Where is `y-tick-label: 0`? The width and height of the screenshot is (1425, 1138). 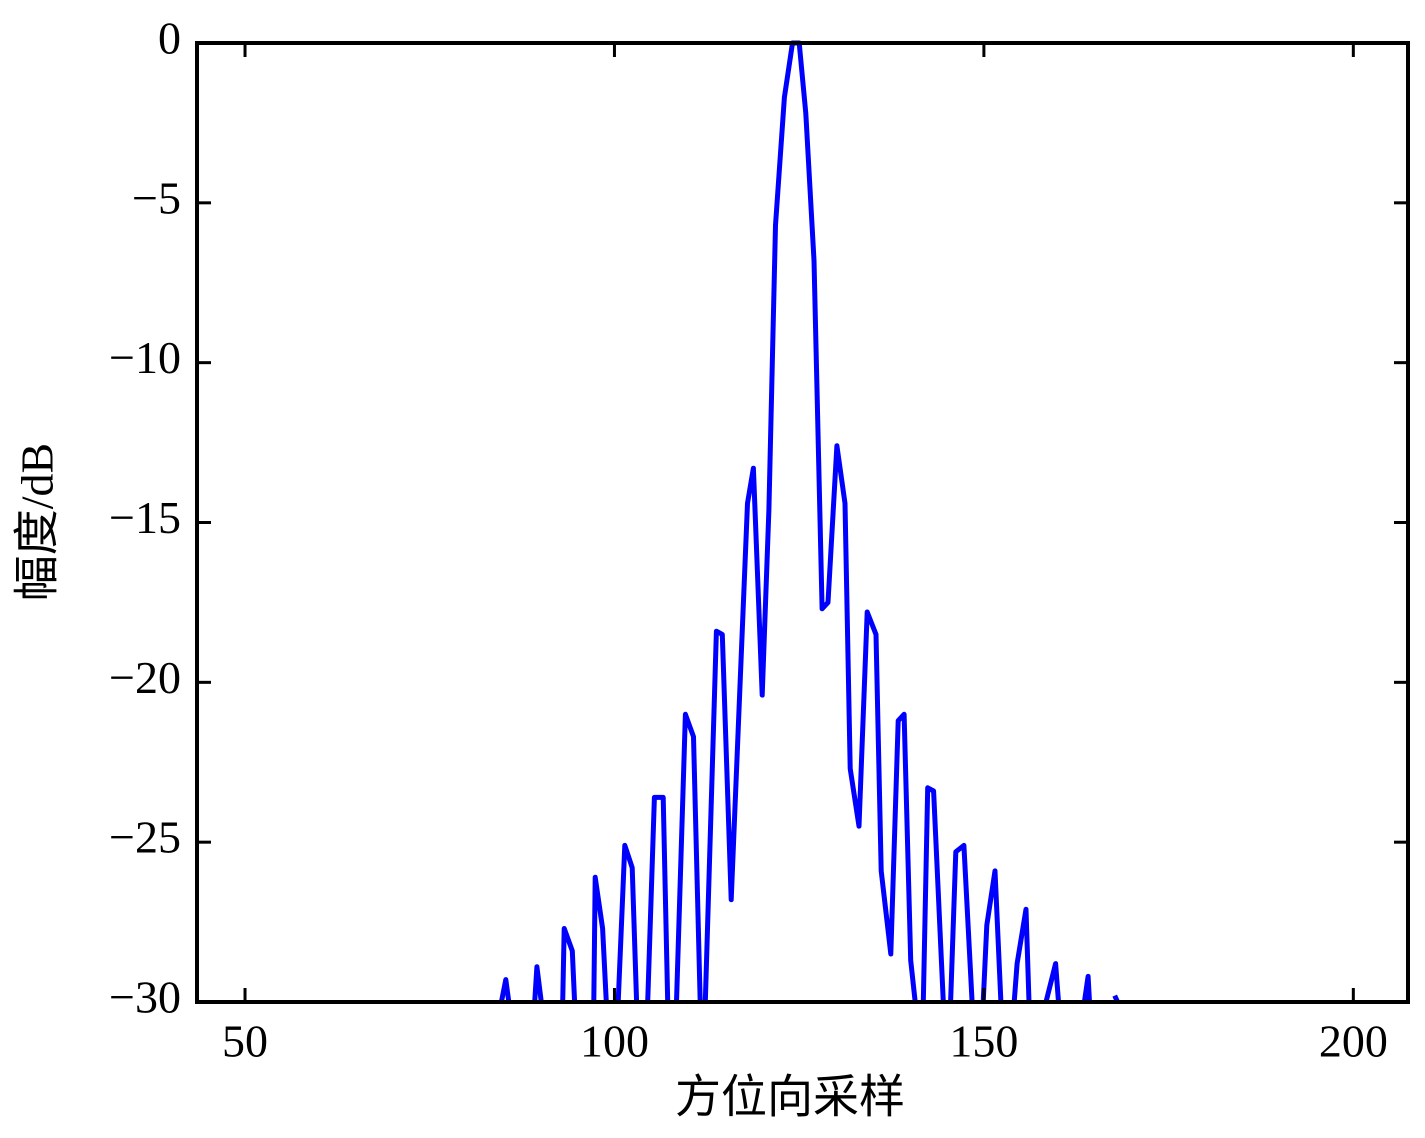
y-tick-label: 0 is located at coordinates (169, 38).